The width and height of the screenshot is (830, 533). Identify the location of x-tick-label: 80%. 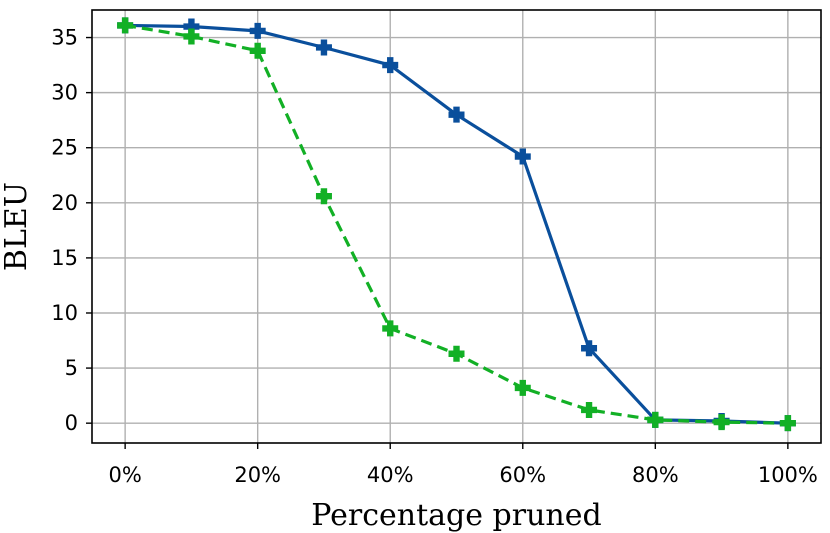
(655, 475).